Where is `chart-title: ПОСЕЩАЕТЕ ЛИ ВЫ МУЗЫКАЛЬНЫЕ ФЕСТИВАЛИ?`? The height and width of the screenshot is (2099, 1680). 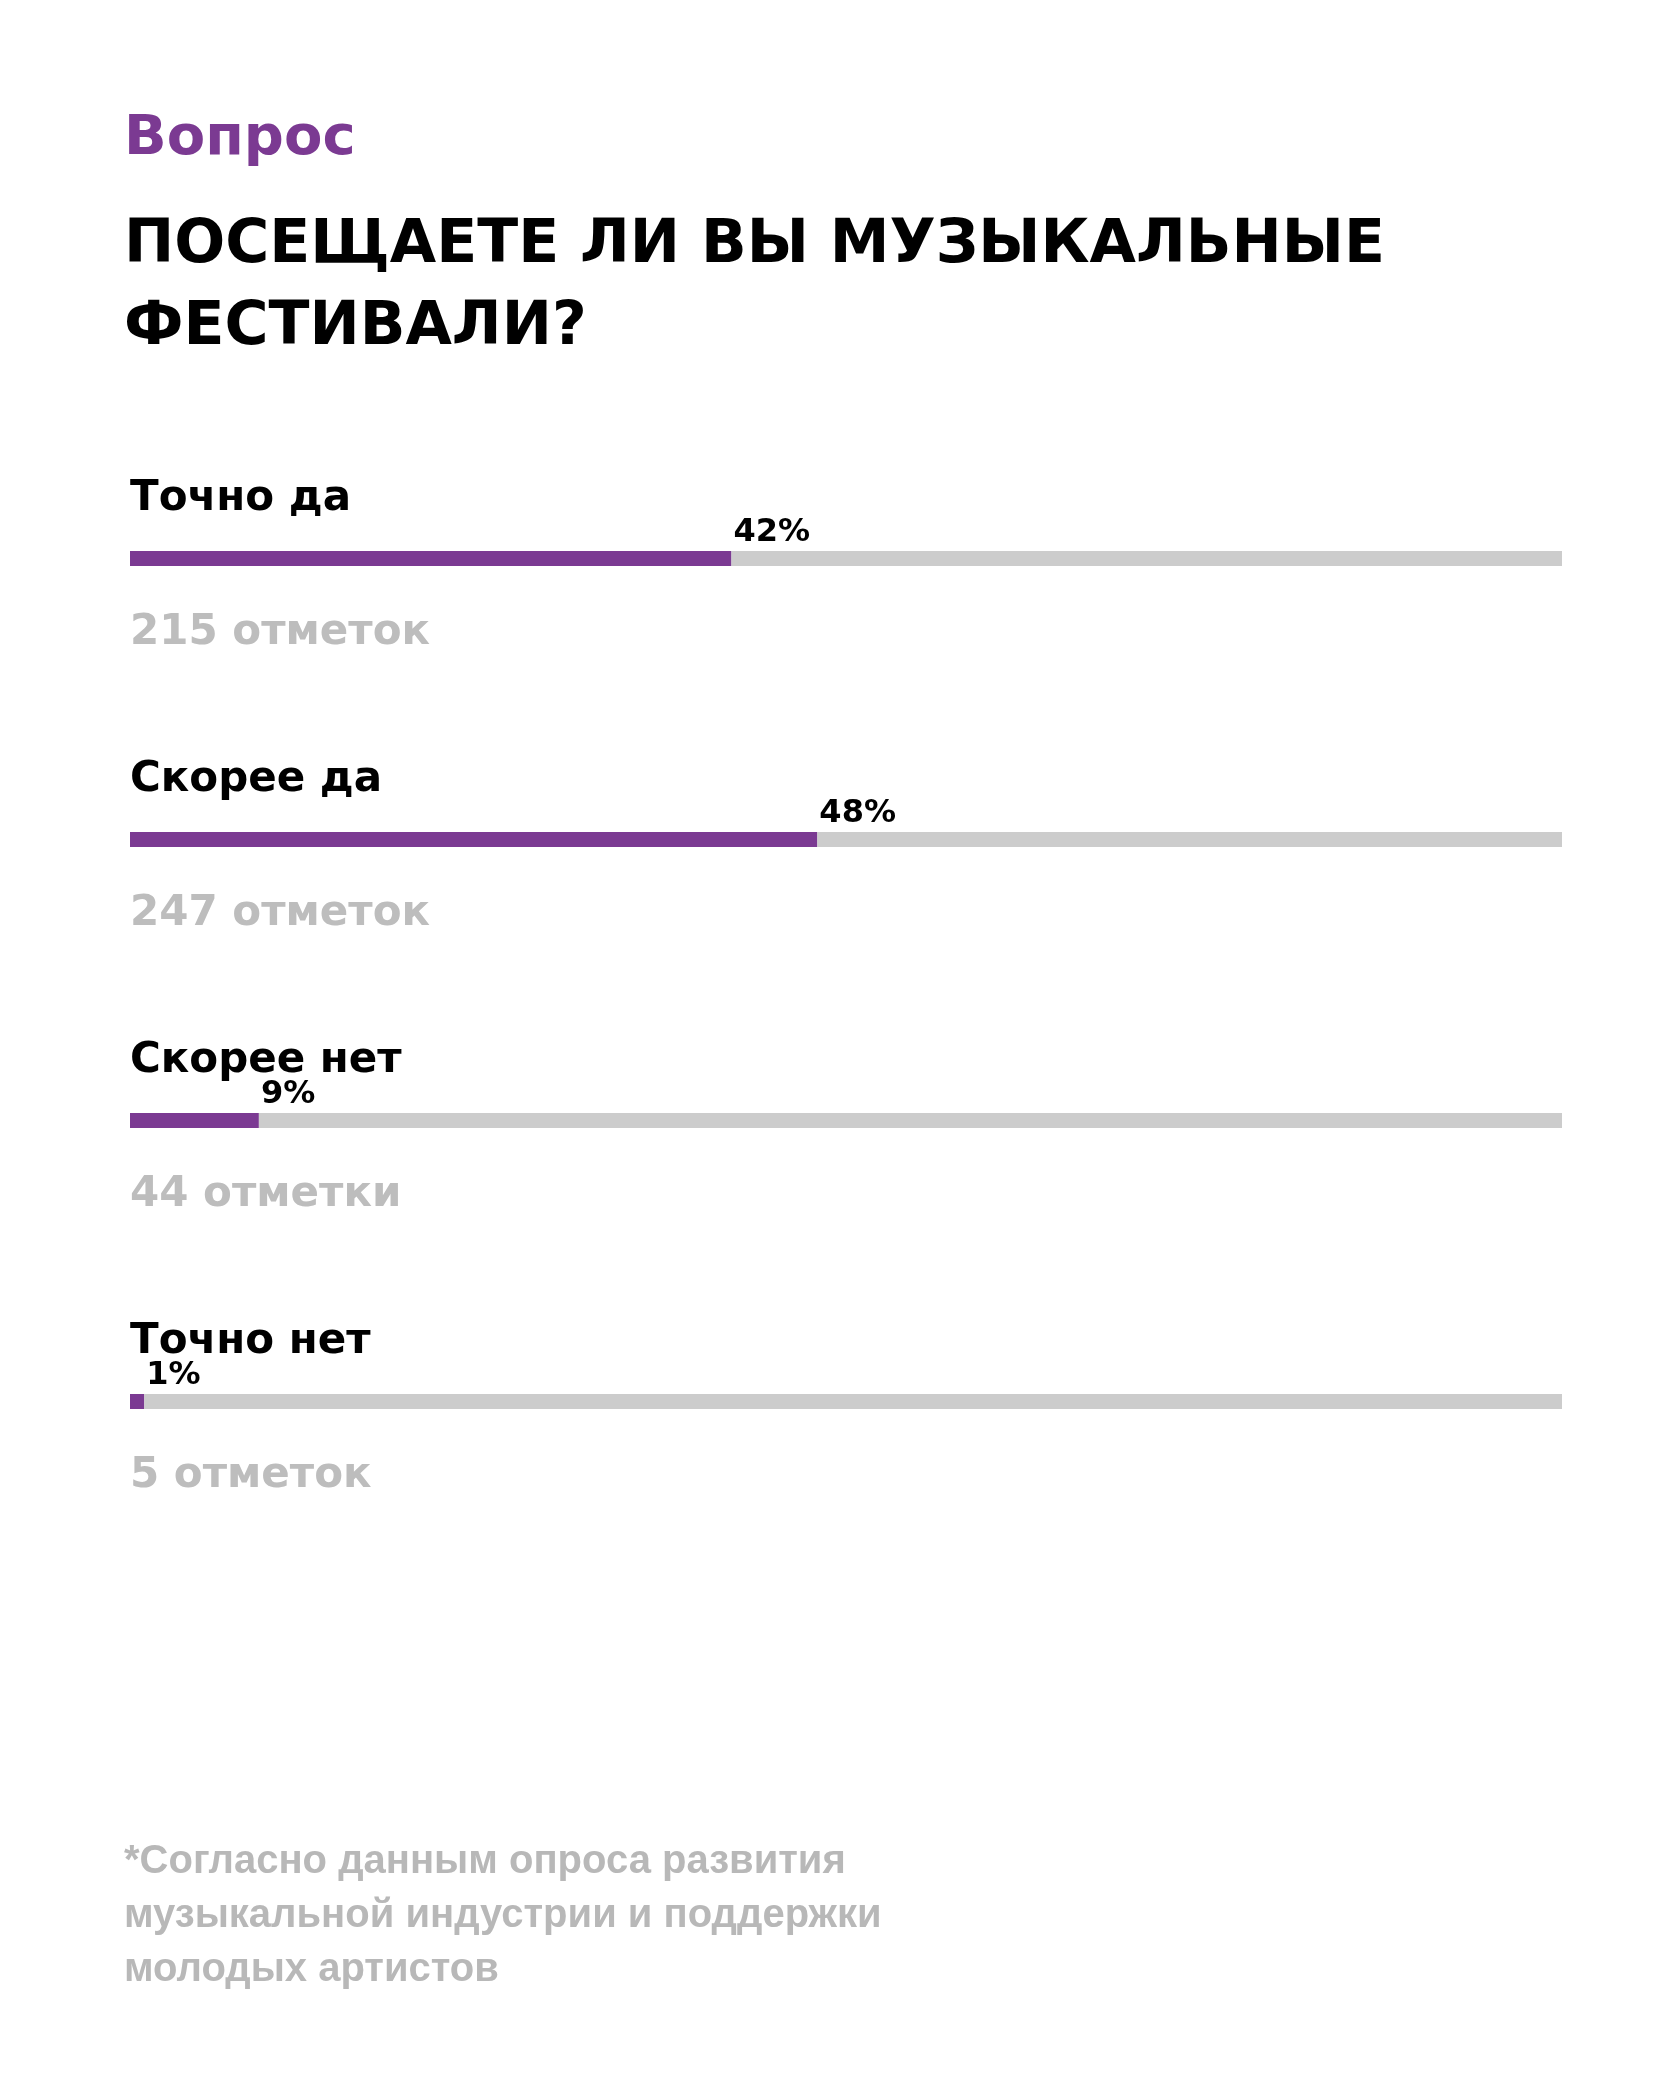
chart-title: ПОСЕЩАЕТЕ ЛИ ВЫ МУЗЫКАЛЬНЫЕ ФЕСТИВАЛИ? is located at coordinates (755, 282).